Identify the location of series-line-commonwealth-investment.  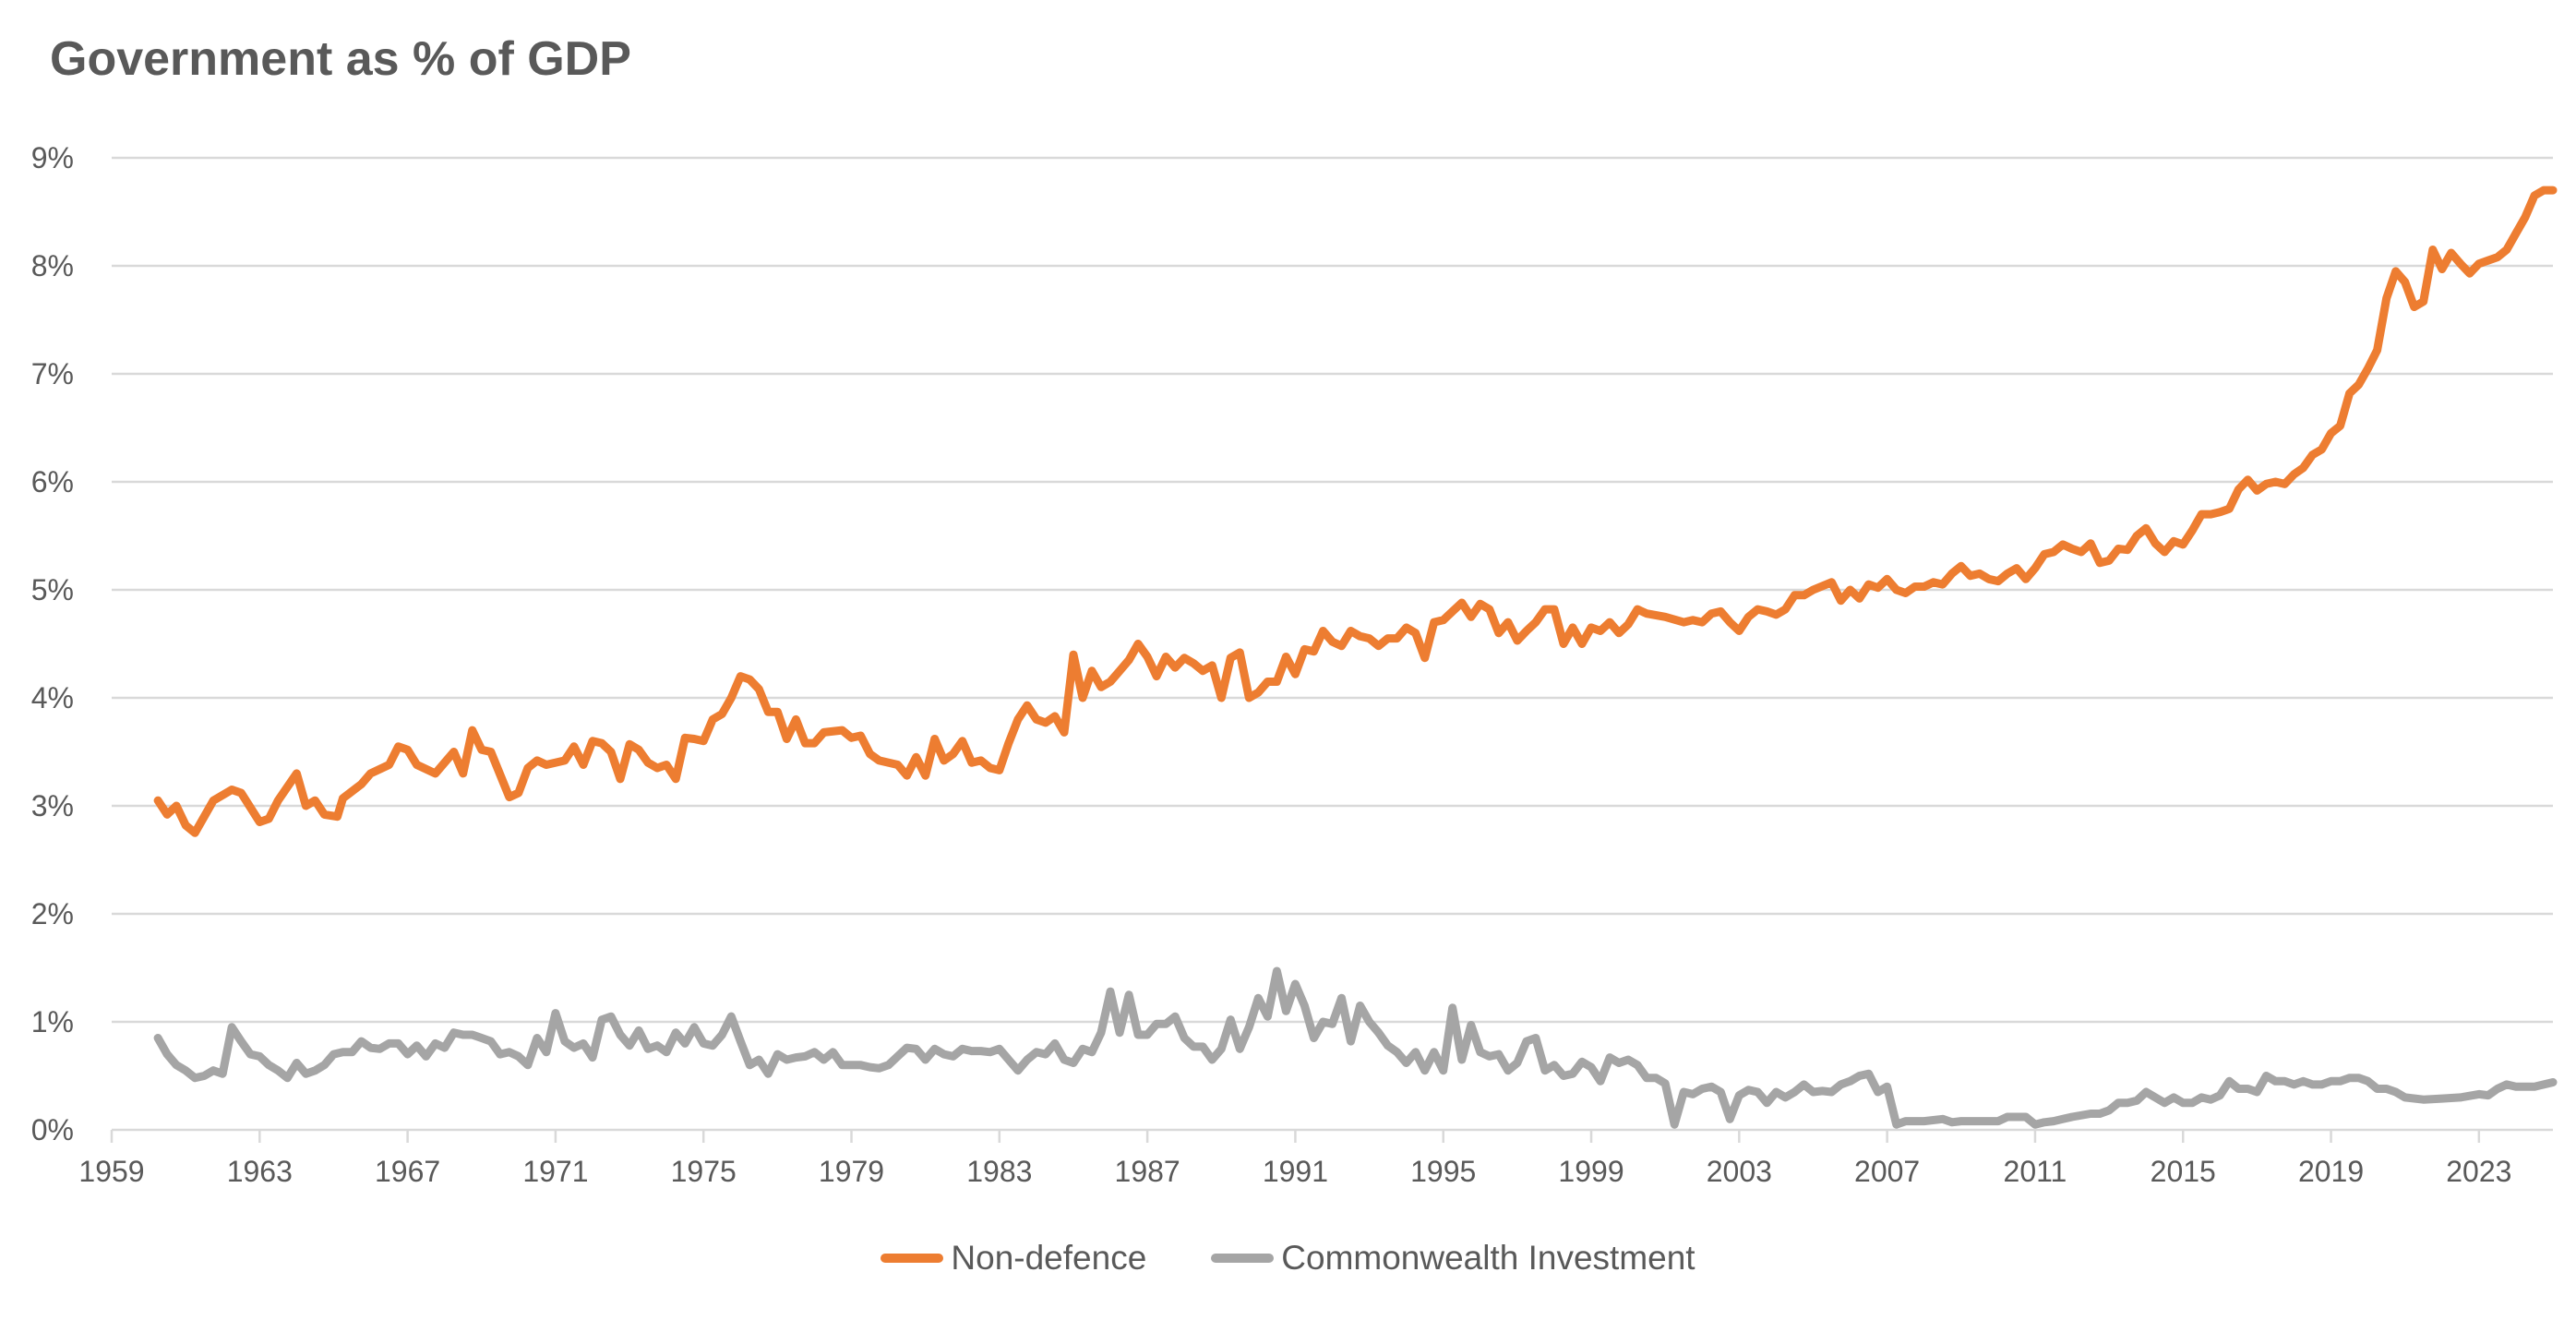
(1356, 1047).